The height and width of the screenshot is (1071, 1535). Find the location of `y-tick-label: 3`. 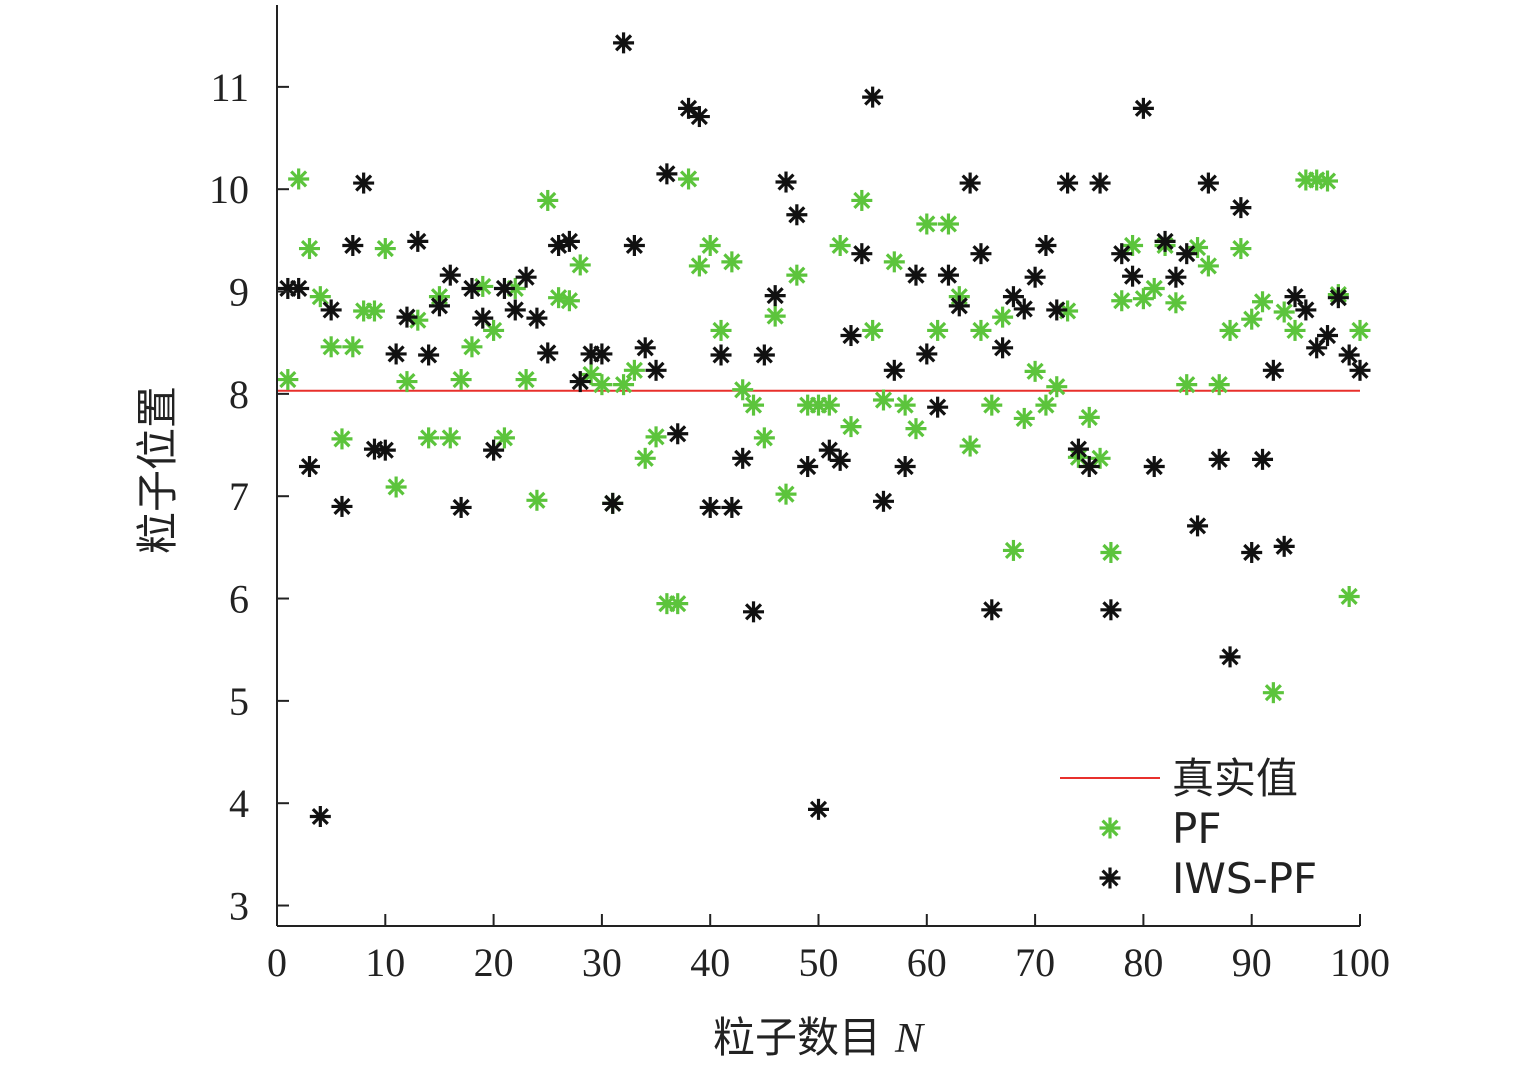

y-tick-label: 3 is located at coordinates (239, 906).